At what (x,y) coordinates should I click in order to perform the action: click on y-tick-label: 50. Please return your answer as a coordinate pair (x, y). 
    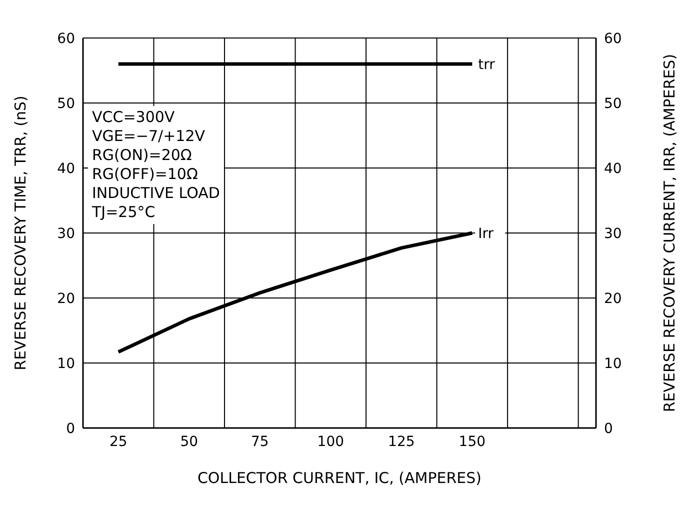
    Looking at the image, I should click on (66, 104).